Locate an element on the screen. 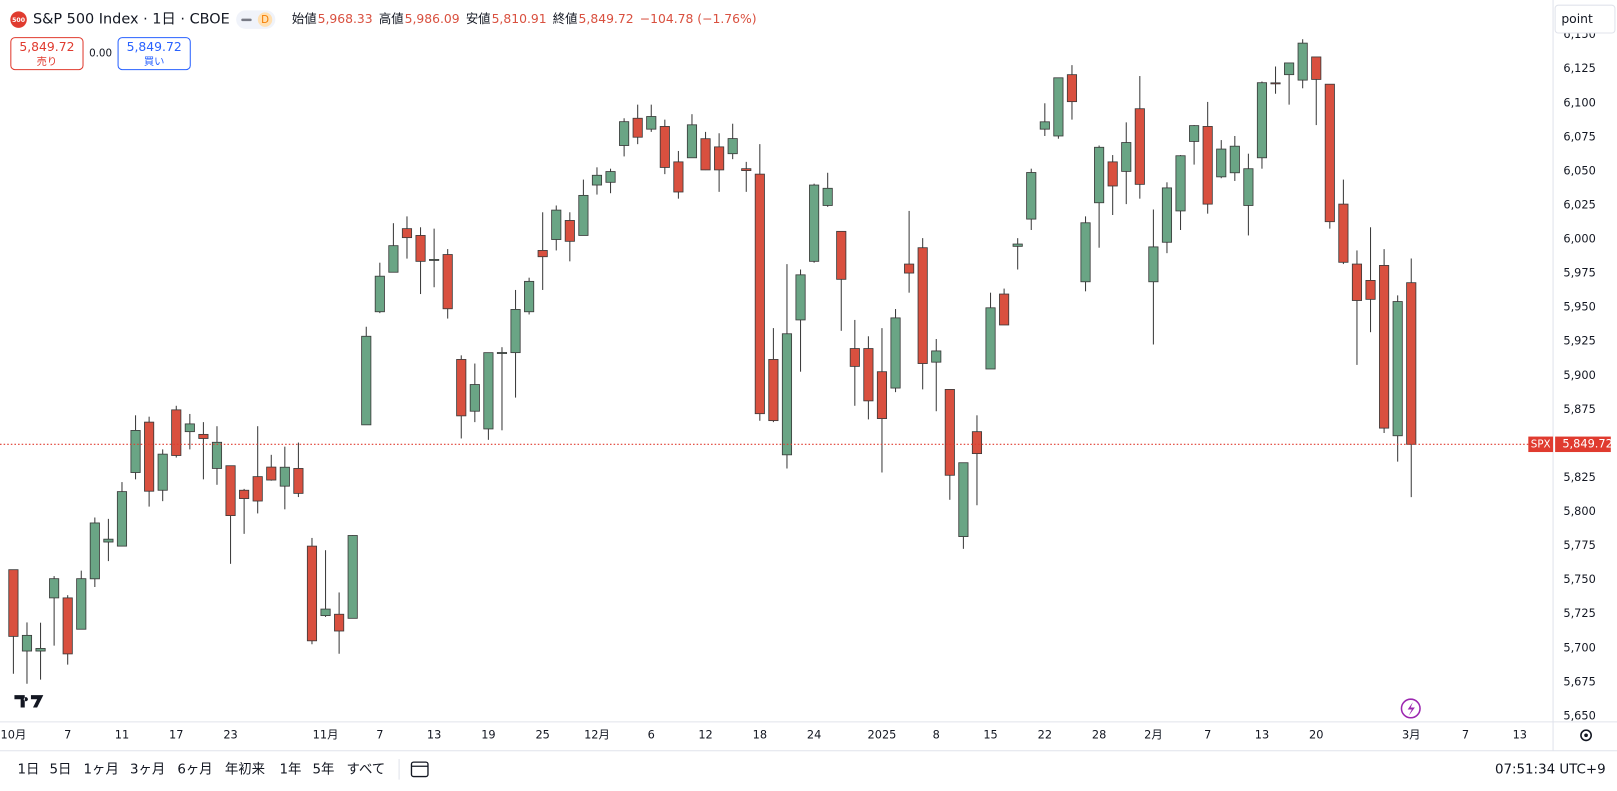 Image resolution: width=1617 pixels, height=791 pixels. x-tick-label: 12 is located at coordinates (705, 734).